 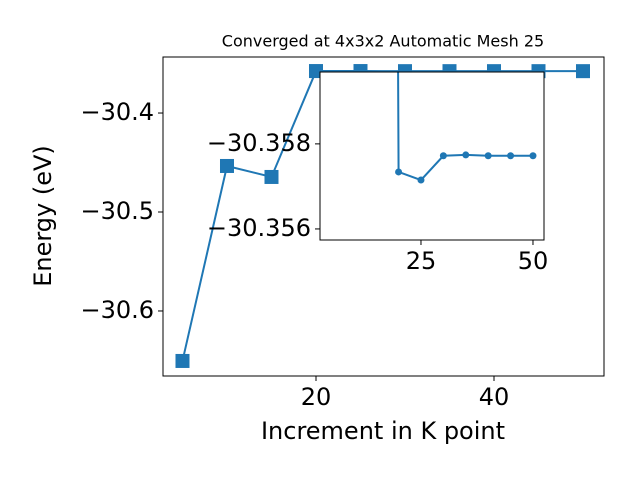 I want to click on data-line, so click(x=465, y=127).